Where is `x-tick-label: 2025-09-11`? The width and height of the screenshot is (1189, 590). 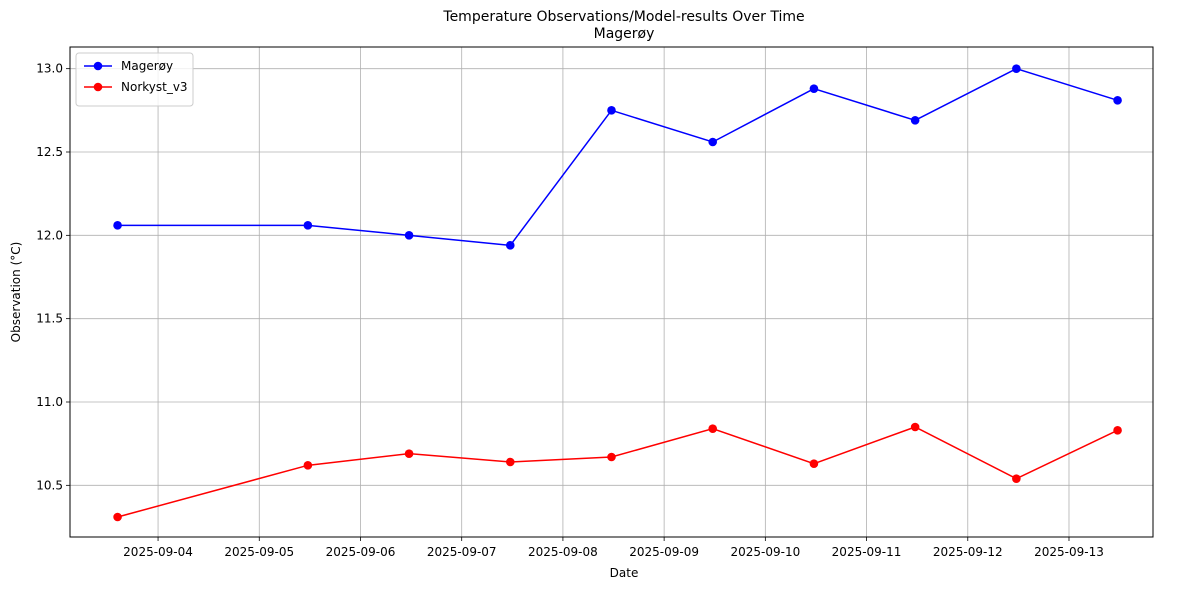
x-tick-label: 2025-09-11 is located at coordinates (867, 552).